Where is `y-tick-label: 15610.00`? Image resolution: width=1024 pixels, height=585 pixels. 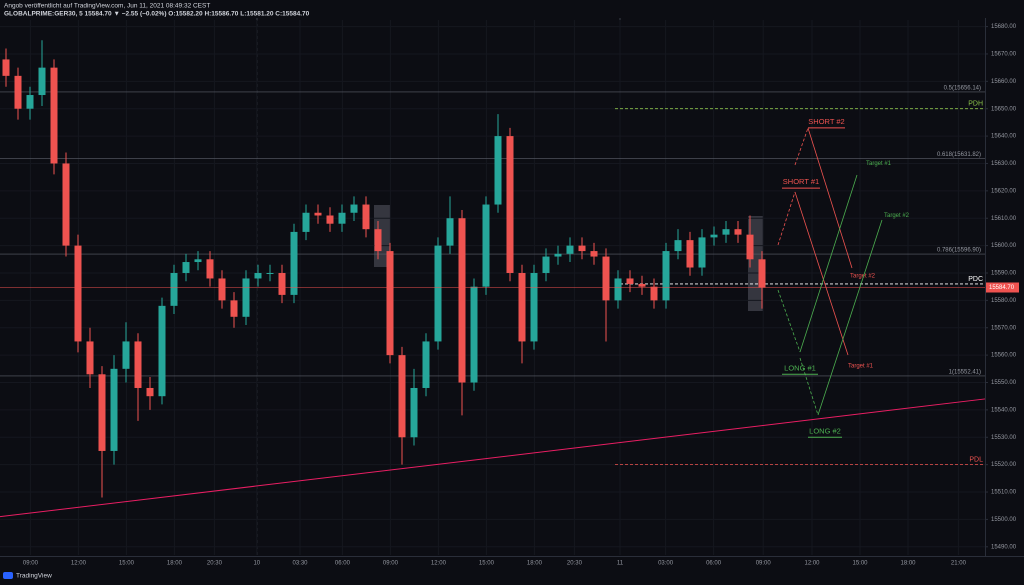 y-tick-label: 15610.00 is located at coordinates (1004, 219).